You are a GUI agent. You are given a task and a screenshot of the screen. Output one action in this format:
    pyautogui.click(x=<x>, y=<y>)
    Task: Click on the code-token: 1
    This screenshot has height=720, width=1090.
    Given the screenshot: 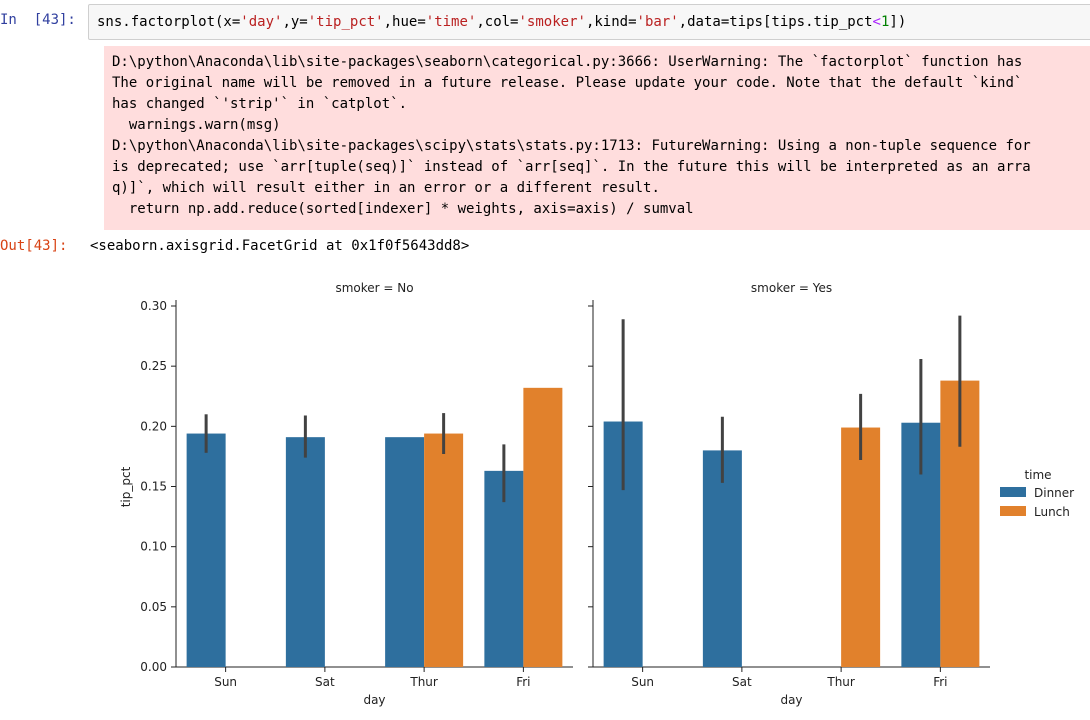 What is the action you would take?
    pyautogui.click(x=885, y=22)
    